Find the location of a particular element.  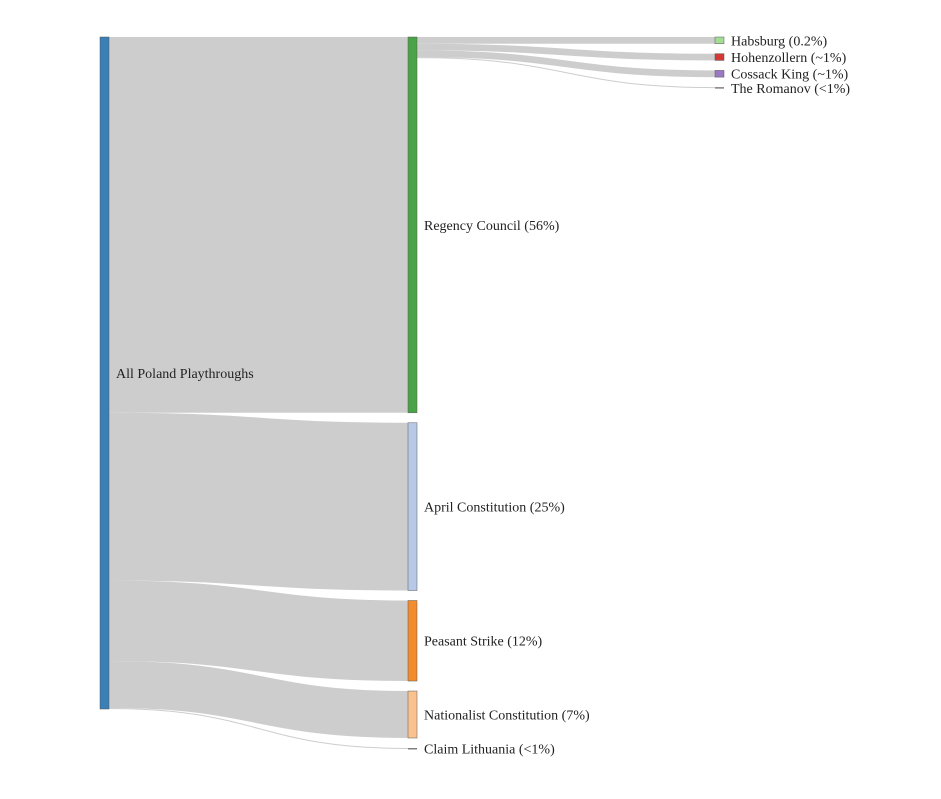

node-label-all: All Poland Playthroughs is located at coordinates (185, 374).